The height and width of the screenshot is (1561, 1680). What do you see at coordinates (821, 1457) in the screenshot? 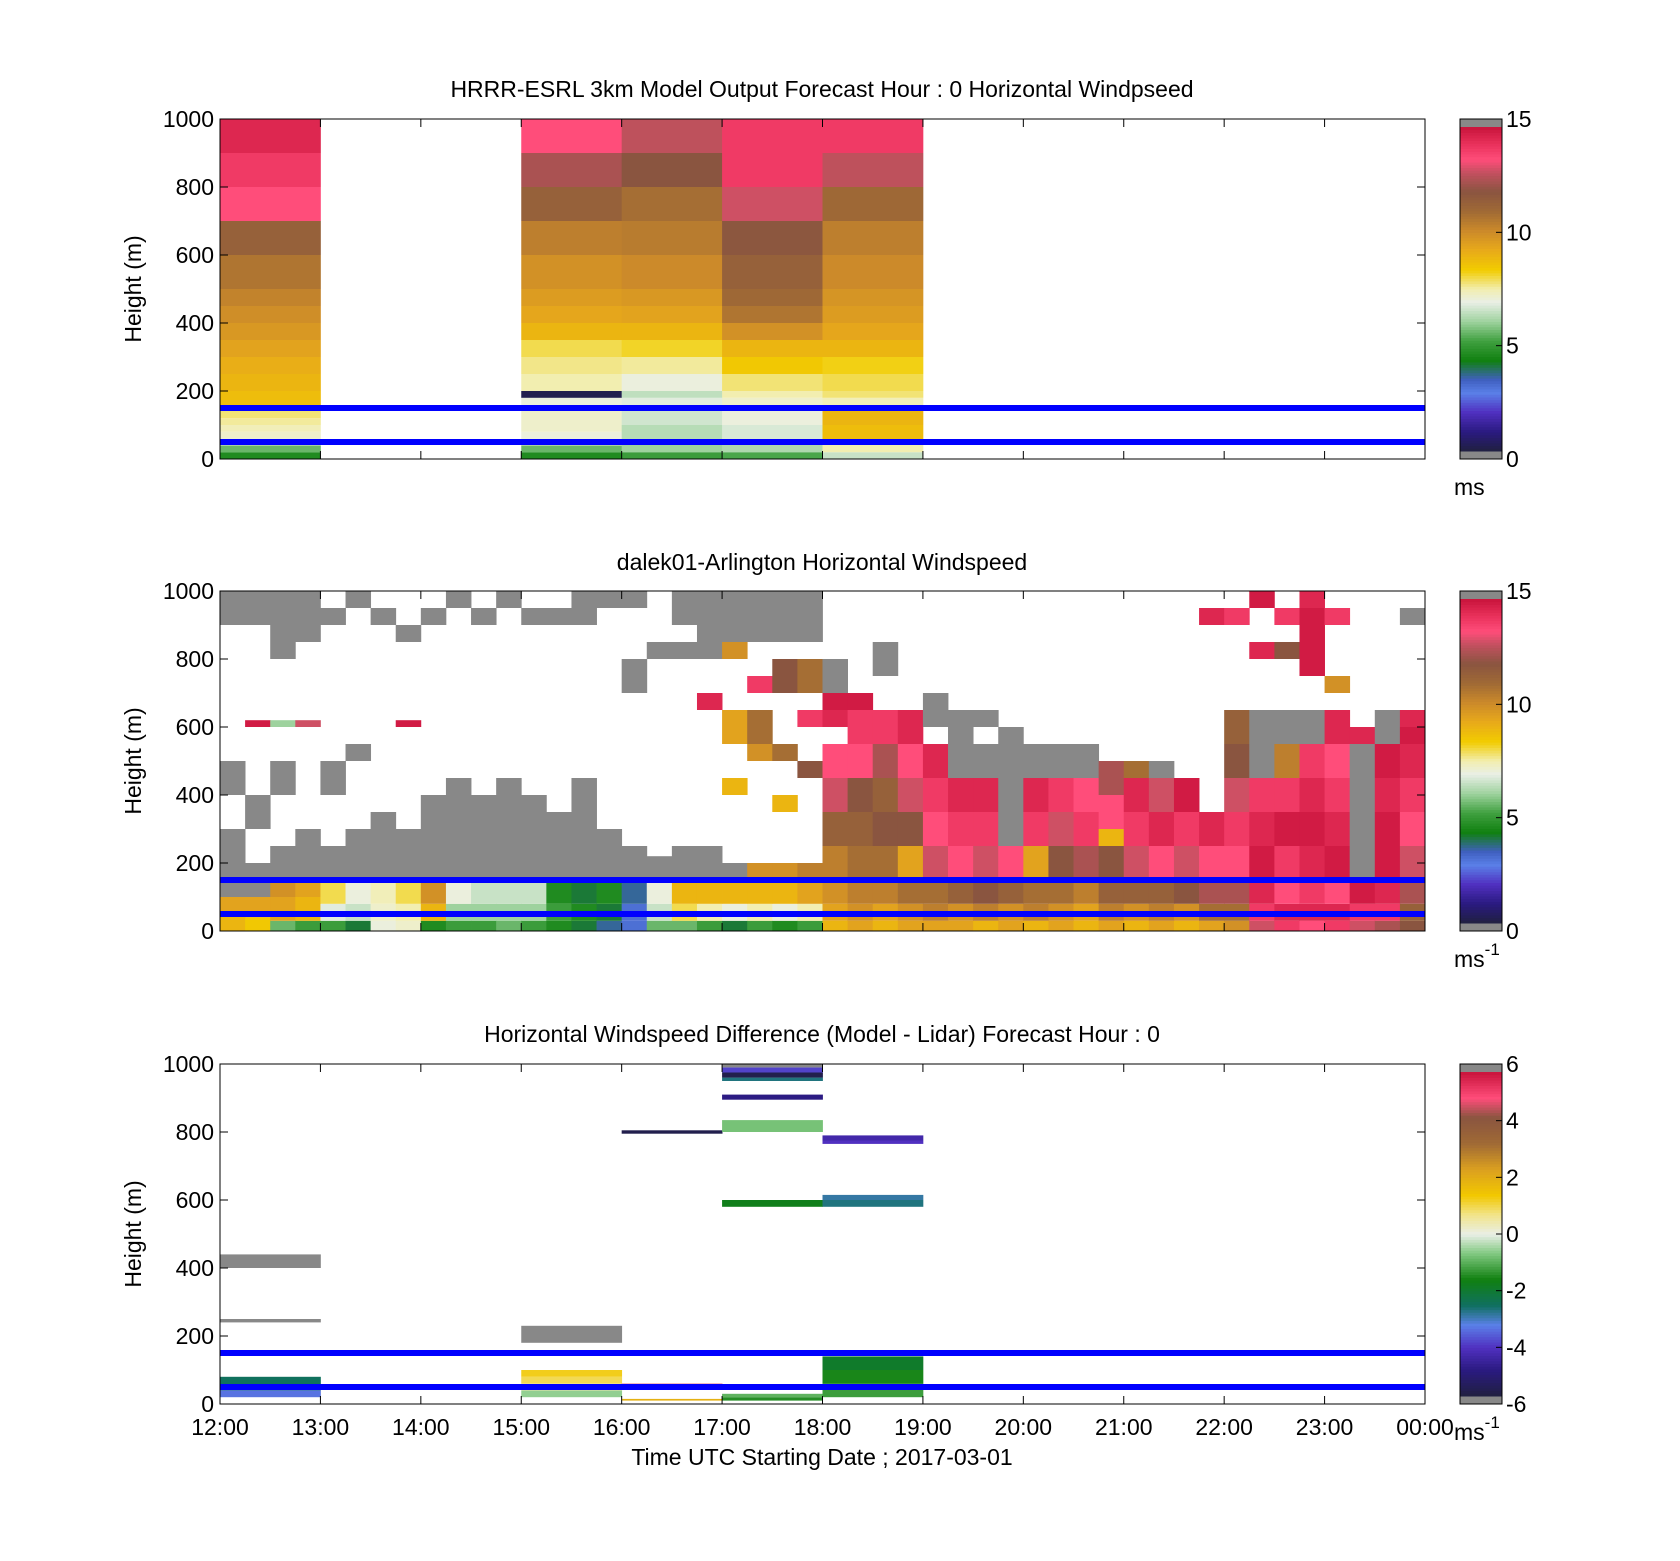
I see `time-axis-title: Time UTC Starting Date ; 2017-03-01` at bounding box center [821, 1457].